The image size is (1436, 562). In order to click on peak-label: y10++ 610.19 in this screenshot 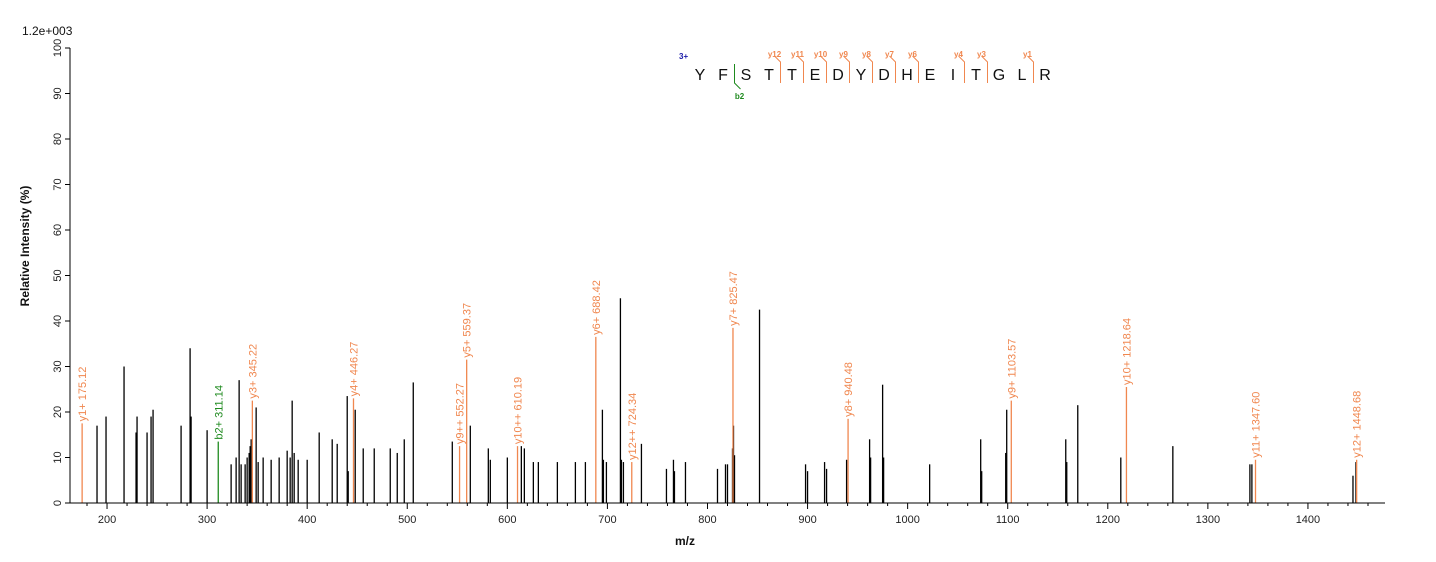, I will do `click(519, 410)`.